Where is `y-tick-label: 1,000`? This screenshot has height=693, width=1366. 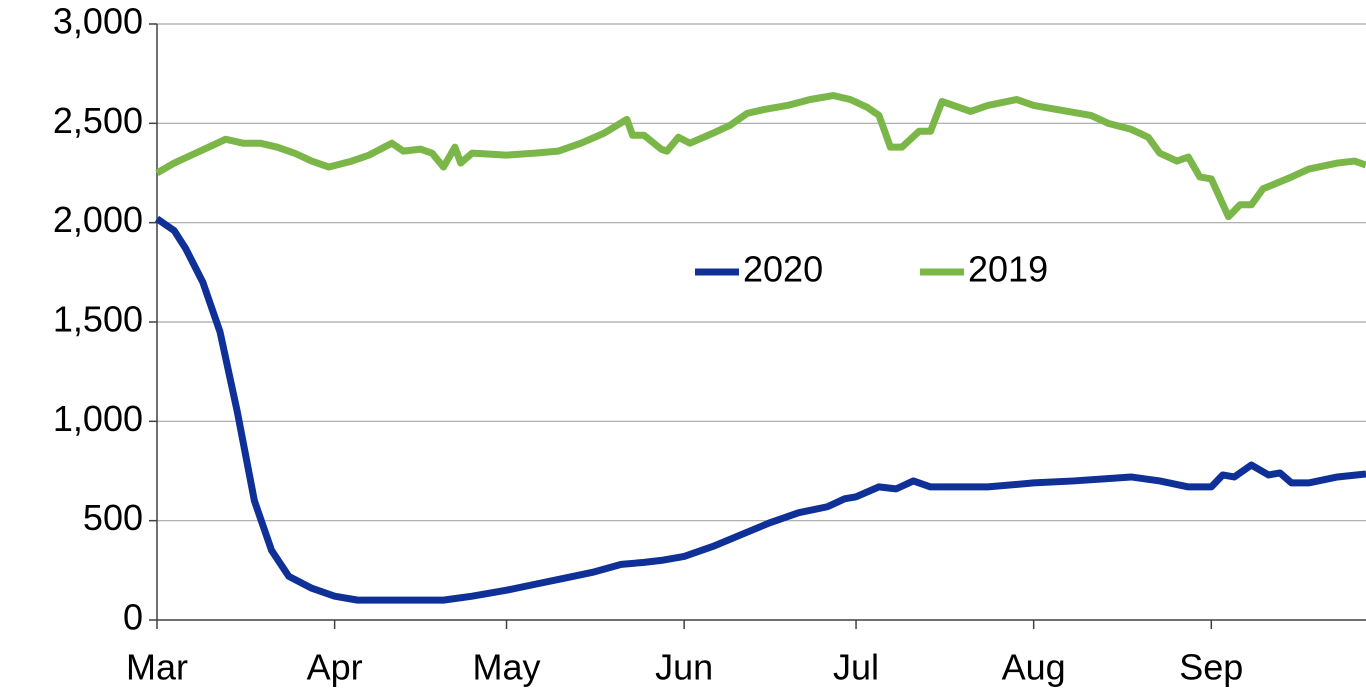
y-tick-label: 1,000 is located at coordinates (98, 418).